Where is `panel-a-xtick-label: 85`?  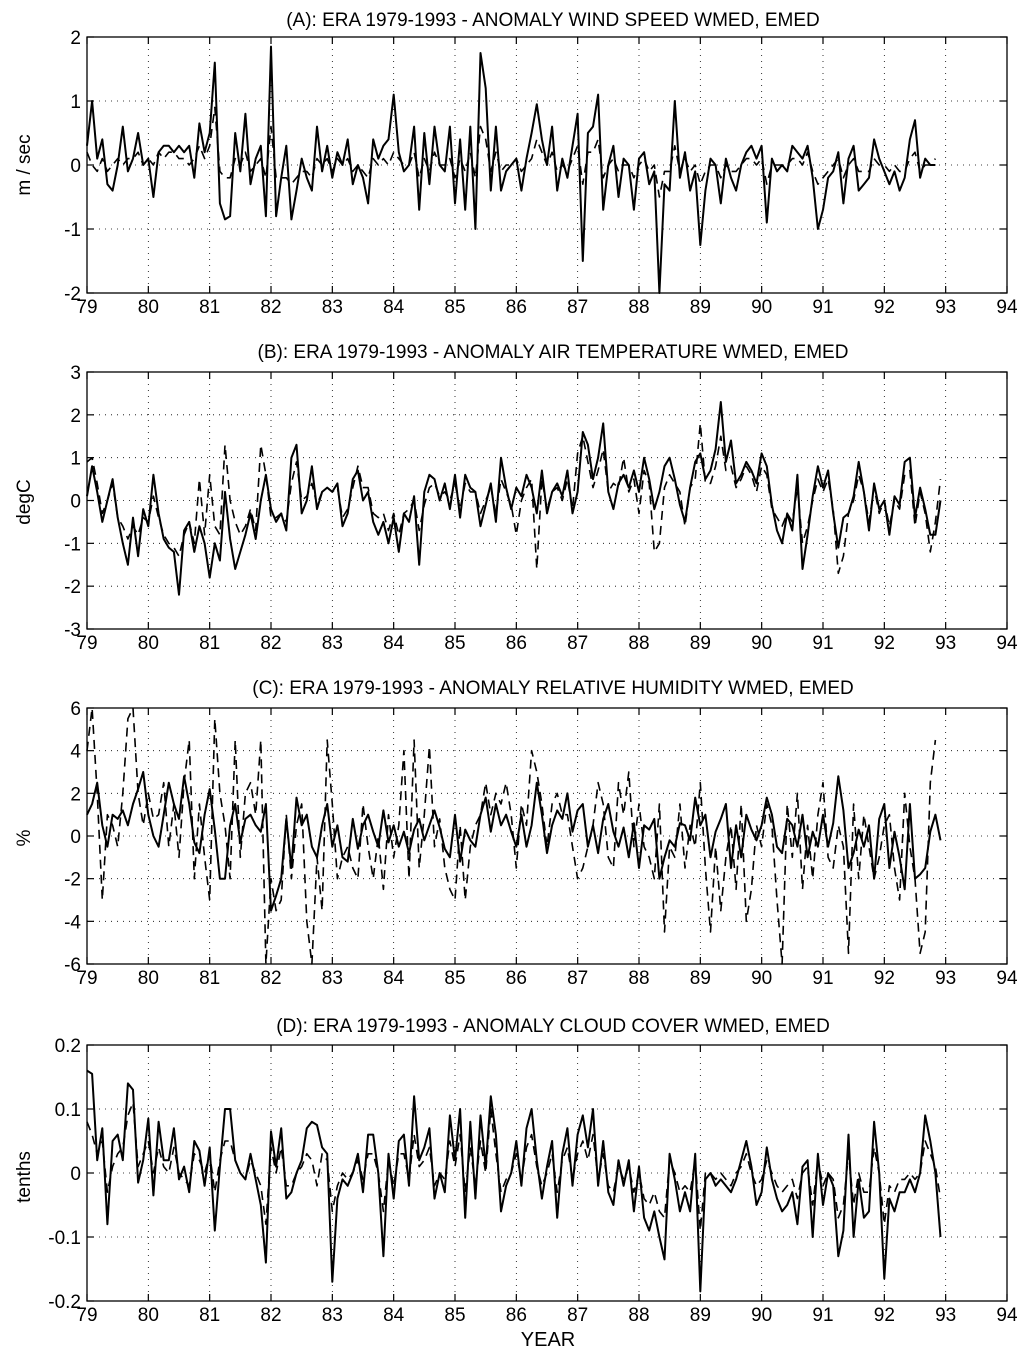 panel-a-xtick-label: 85 is located at coordinates (454, 307).